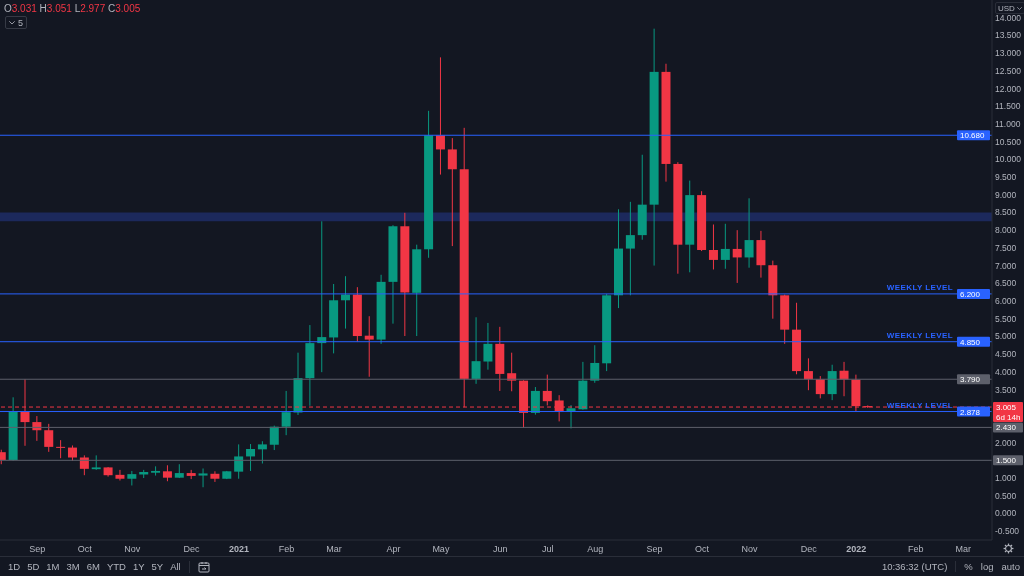 The image size is (1024, 576). Describe the element at coordinates (157, 566) in the screenshot. I see `text: 5Y` at that location.